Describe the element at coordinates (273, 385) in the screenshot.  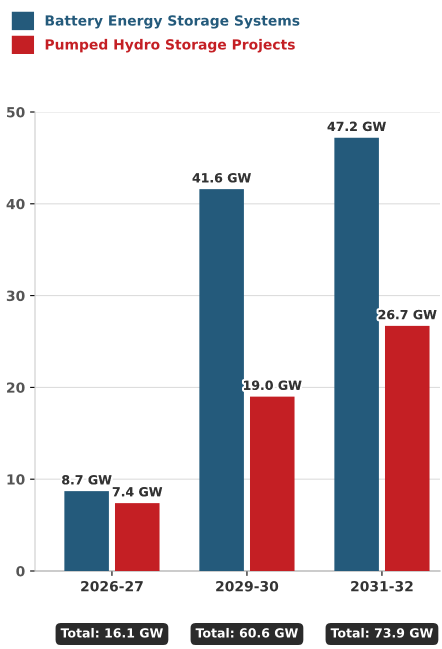
I see `data-label: 19.0 GW` at that location.